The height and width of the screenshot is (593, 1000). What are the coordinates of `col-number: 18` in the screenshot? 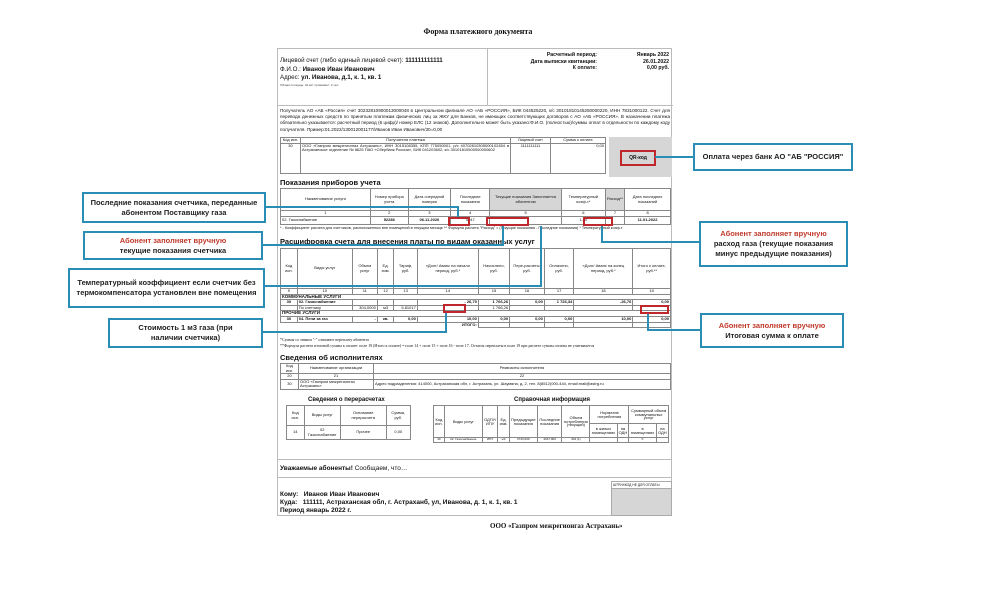 It's located at (603, 291).